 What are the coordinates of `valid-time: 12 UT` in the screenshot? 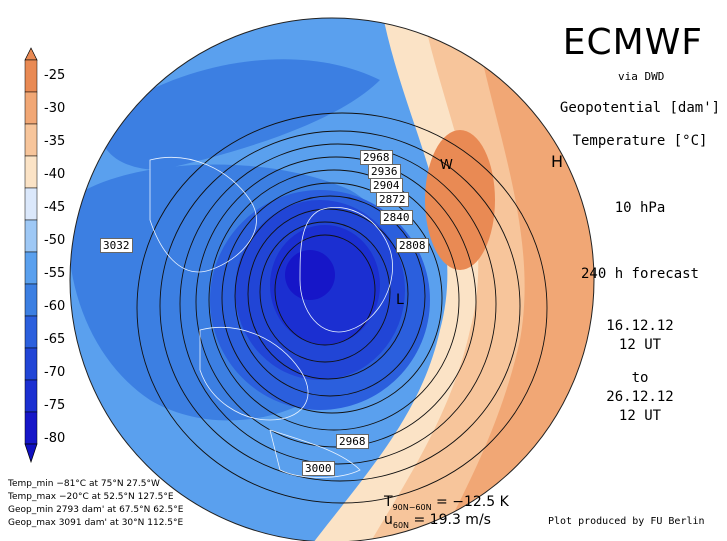 It's located at (640, 416).